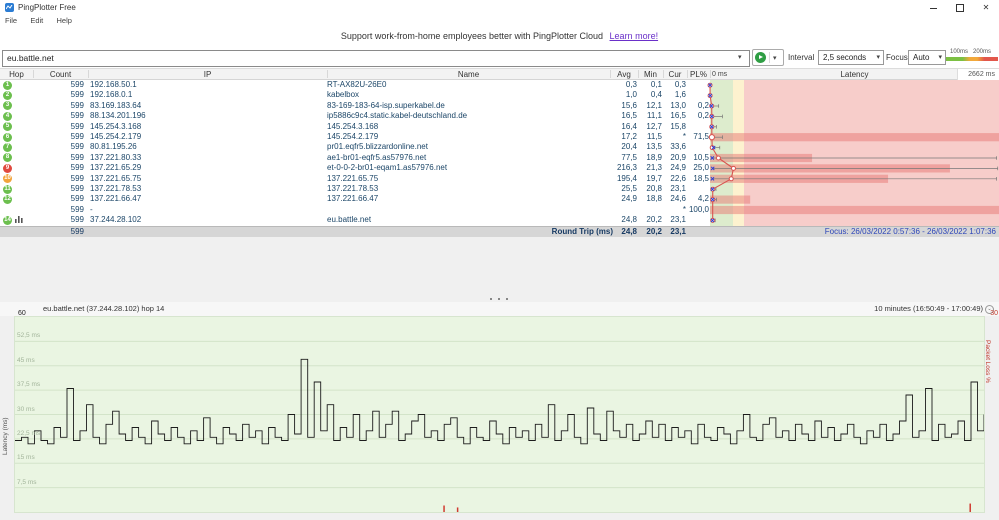 The height and width of the screenshot is (520, 999). Describe the element at coordinates (499, 210) in the screenshot. I see `table-row: 599- * 100,0` at that location.